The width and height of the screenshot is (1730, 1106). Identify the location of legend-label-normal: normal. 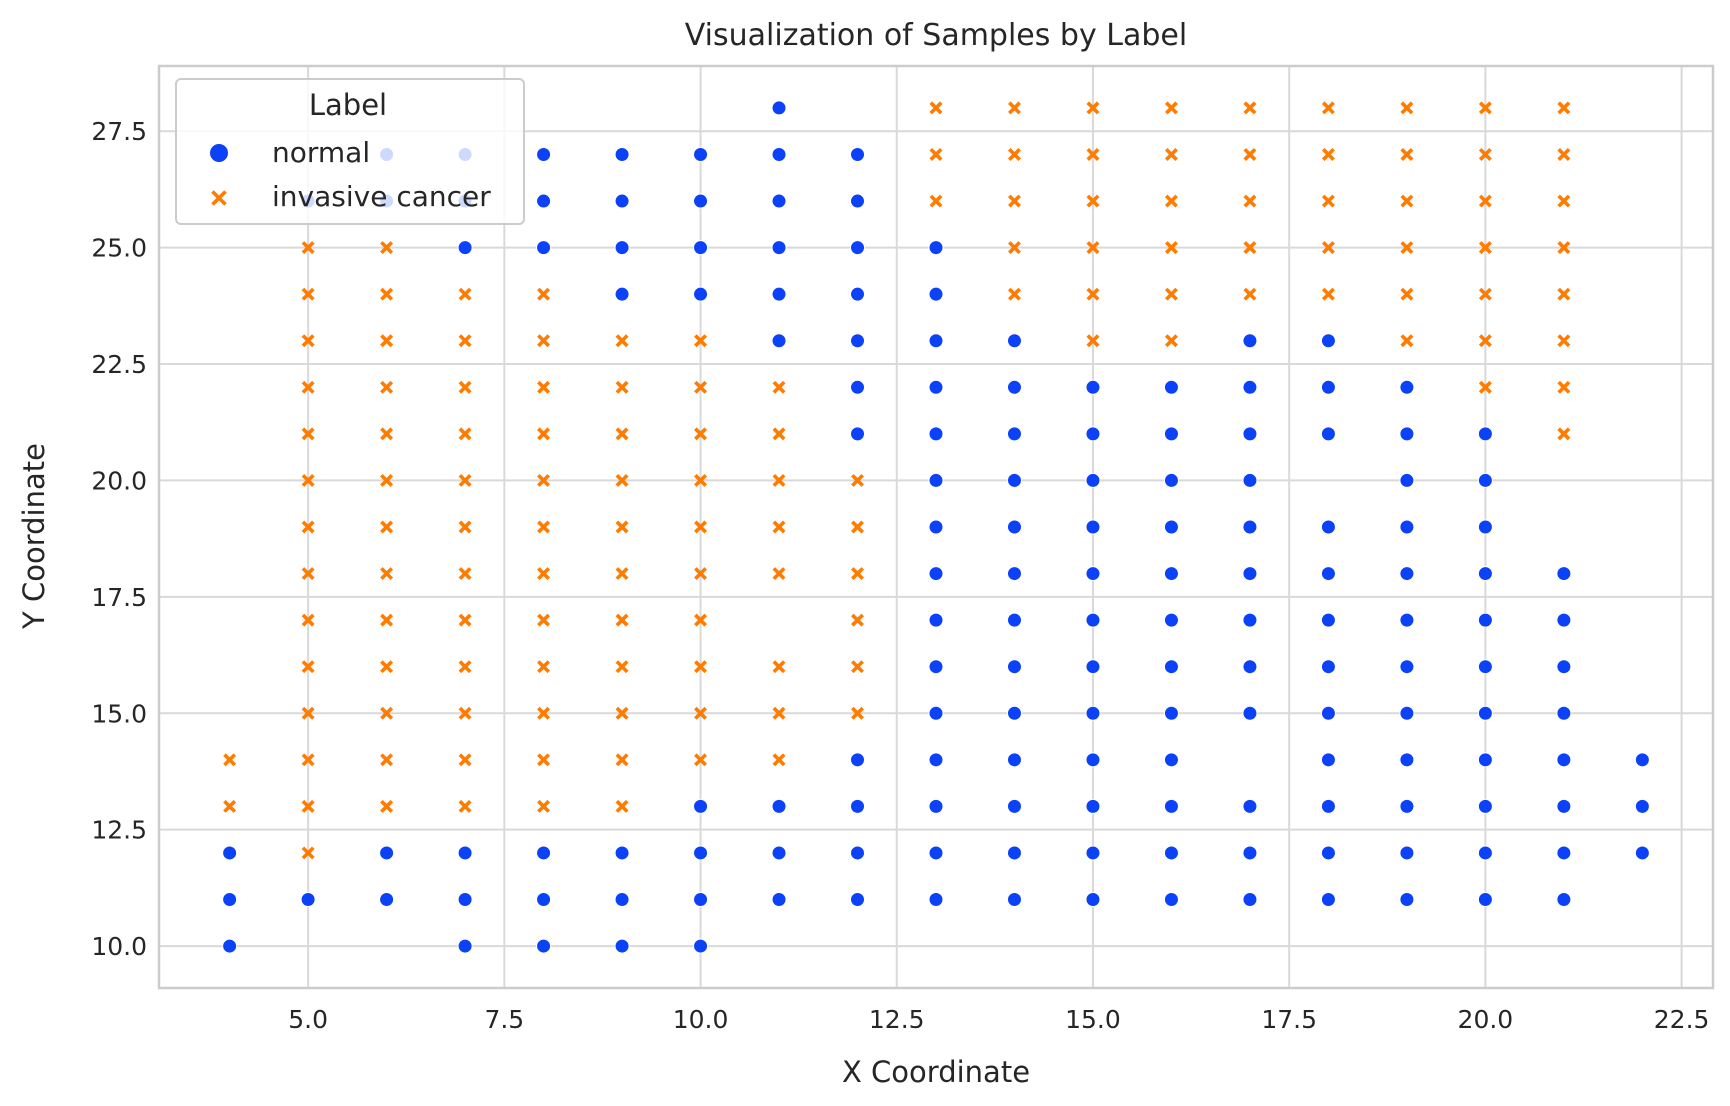
(321, 152).